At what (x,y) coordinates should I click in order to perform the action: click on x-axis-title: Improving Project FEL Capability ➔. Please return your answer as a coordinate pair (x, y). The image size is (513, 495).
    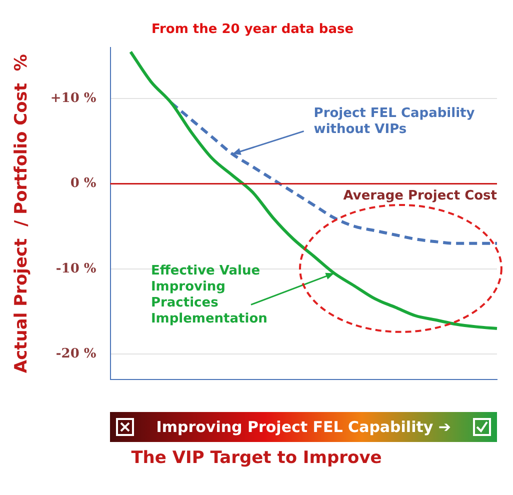
    Looking at the image, I should click on (303, 427).